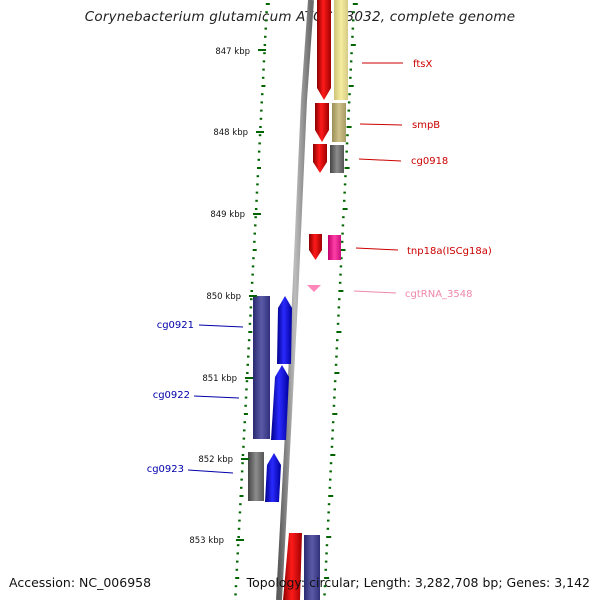  I want to click on accession-text: Accession: NC_006958, so click(80, 582).